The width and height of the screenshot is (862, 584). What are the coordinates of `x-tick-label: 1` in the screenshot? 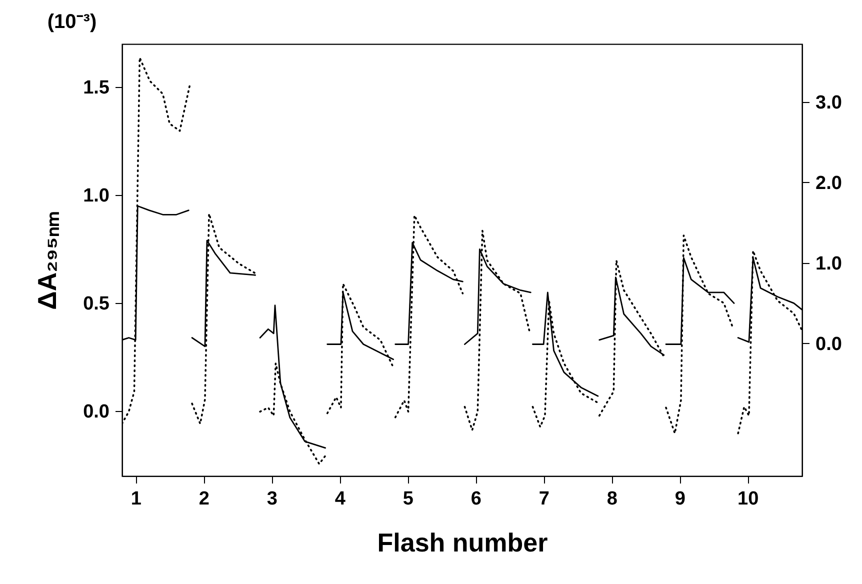 It's located at (136, 499).